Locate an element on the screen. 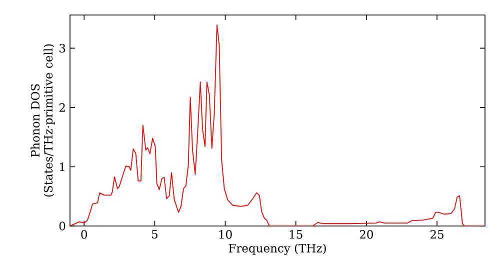 This screenshot has height=280, width=500. x-tick-label: 5 is located at coordinates (155, 234).